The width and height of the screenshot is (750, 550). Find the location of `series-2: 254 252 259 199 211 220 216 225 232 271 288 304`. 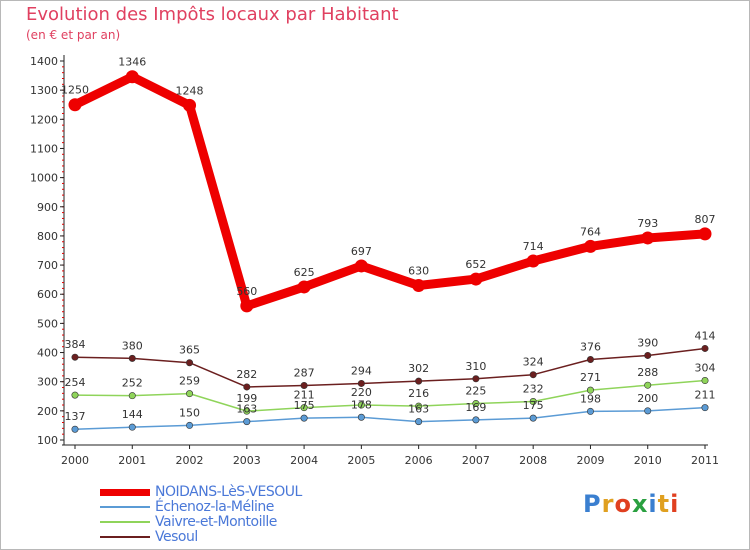

series-2: 254 252 259 199 211 220 216 225 232 271 288 304 is located at coordinates (390, 388).